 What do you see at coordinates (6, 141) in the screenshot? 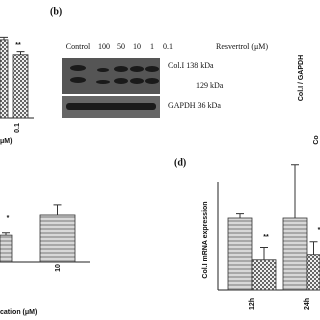
I see `x-axis-label: μM)` at bounding box center [6, 141].